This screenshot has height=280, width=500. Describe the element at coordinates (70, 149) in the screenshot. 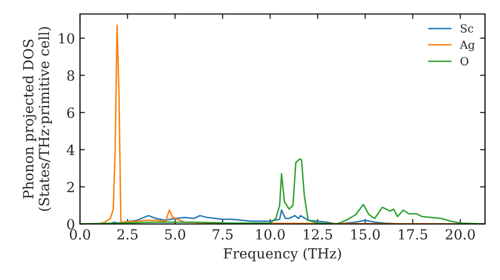

I see `y-tick-label: 4` at that location.